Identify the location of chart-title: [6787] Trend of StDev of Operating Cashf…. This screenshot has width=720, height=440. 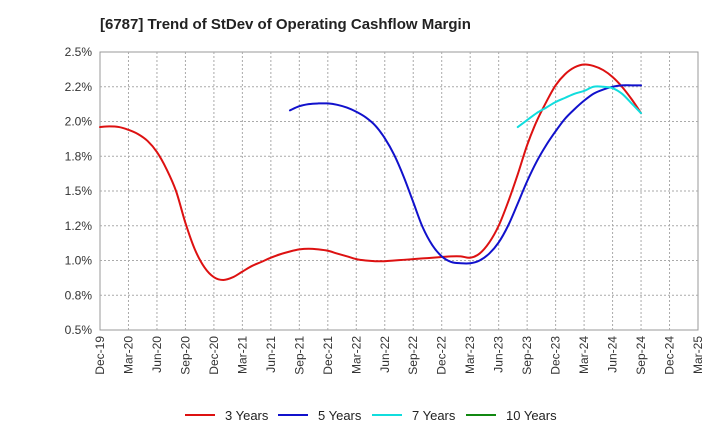
(285, 24).